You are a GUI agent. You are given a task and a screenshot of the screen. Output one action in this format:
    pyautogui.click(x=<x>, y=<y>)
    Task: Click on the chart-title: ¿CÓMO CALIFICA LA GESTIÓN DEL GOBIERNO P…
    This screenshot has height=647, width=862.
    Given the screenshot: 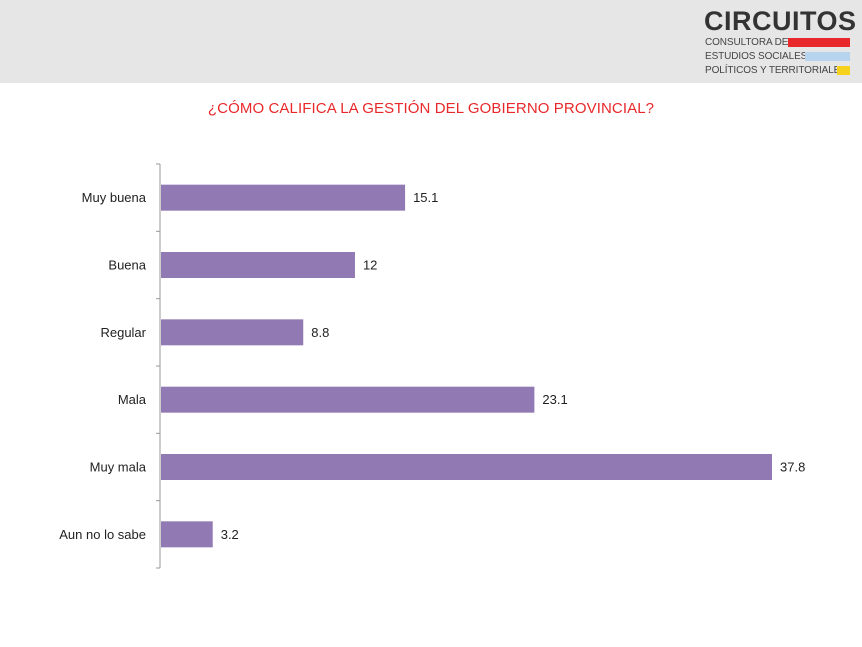 What is the action you would take?
    pyautogui.click(x=431, y=108)
    